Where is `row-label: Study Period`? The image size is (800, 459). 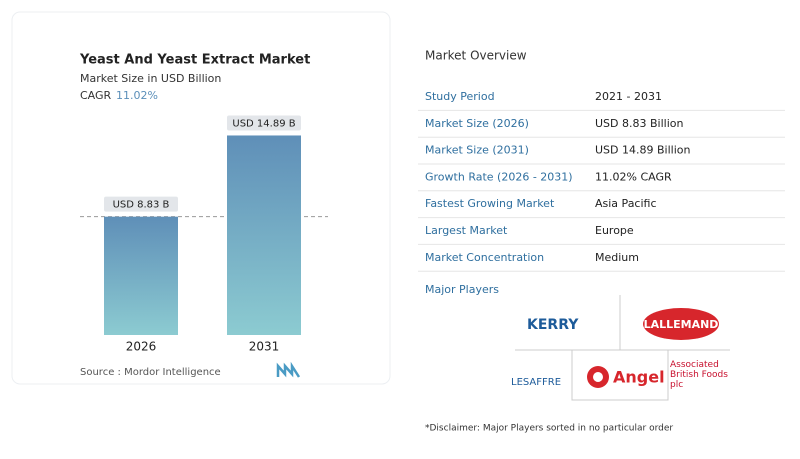 row-label: Study Period is located at coordinates (460, 96).